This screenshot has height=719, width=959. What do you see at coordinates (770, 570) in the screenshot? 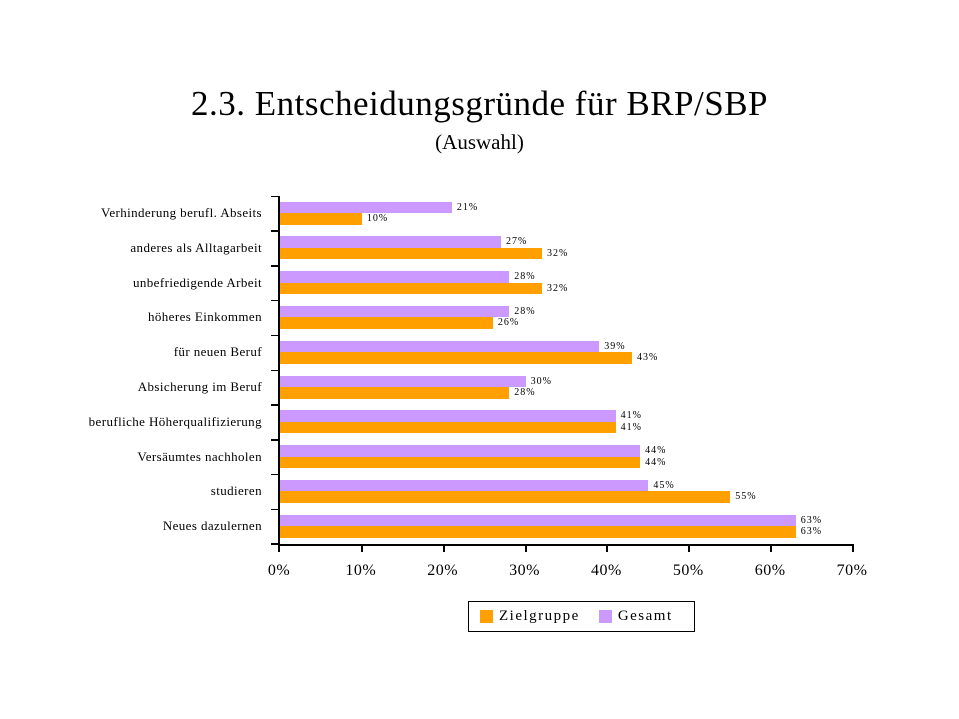
I see `x-axis-tick-label: 60%` at bounding box center [770, 570].